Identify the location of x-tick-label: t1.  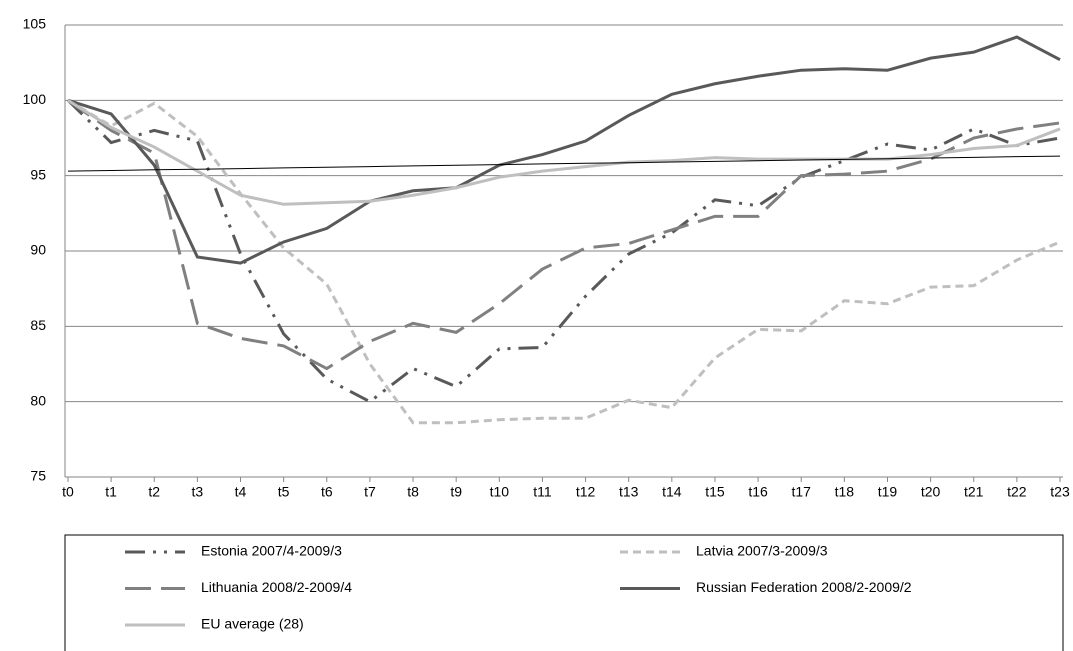
(111, 492).